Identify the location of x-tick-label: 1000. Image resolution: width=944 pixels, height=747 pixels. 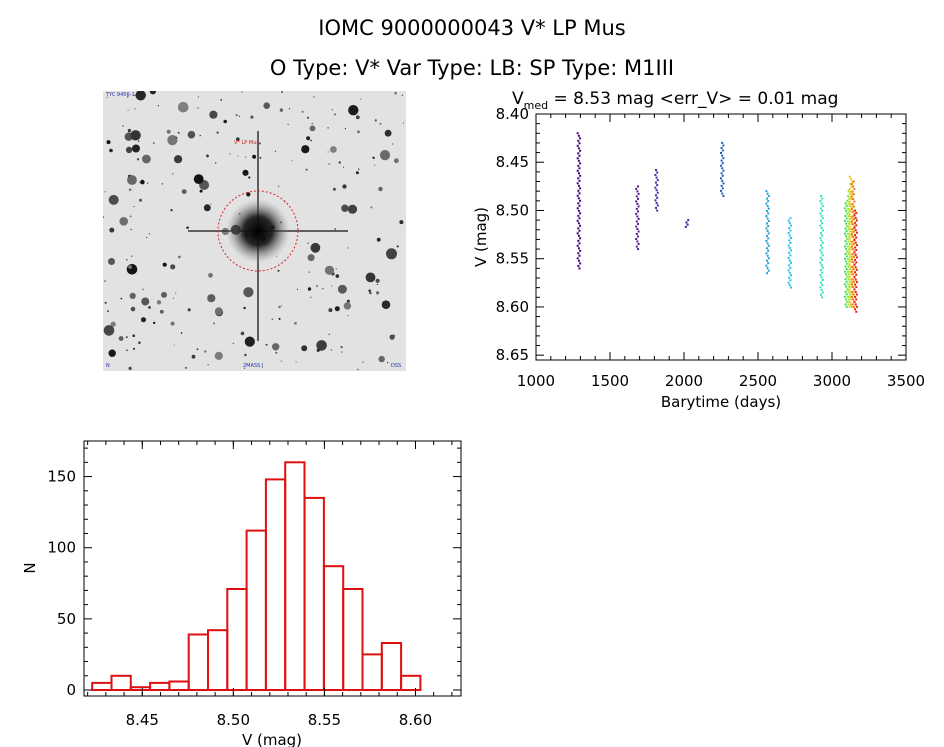
(536, 381).